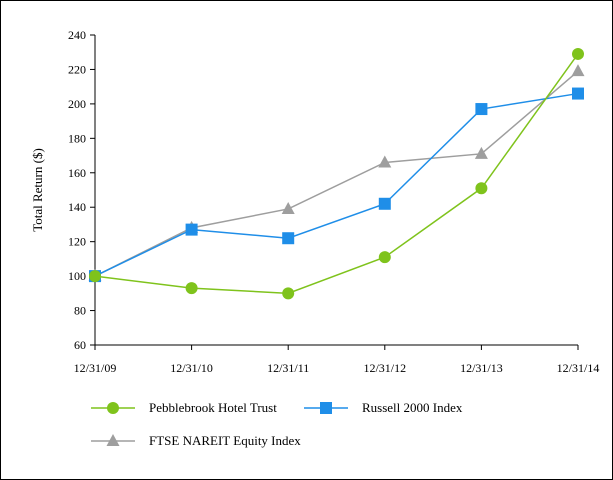 The image size is (613, 480). I want to click on x-tick-label: 12/31/12, so click(384, 368).